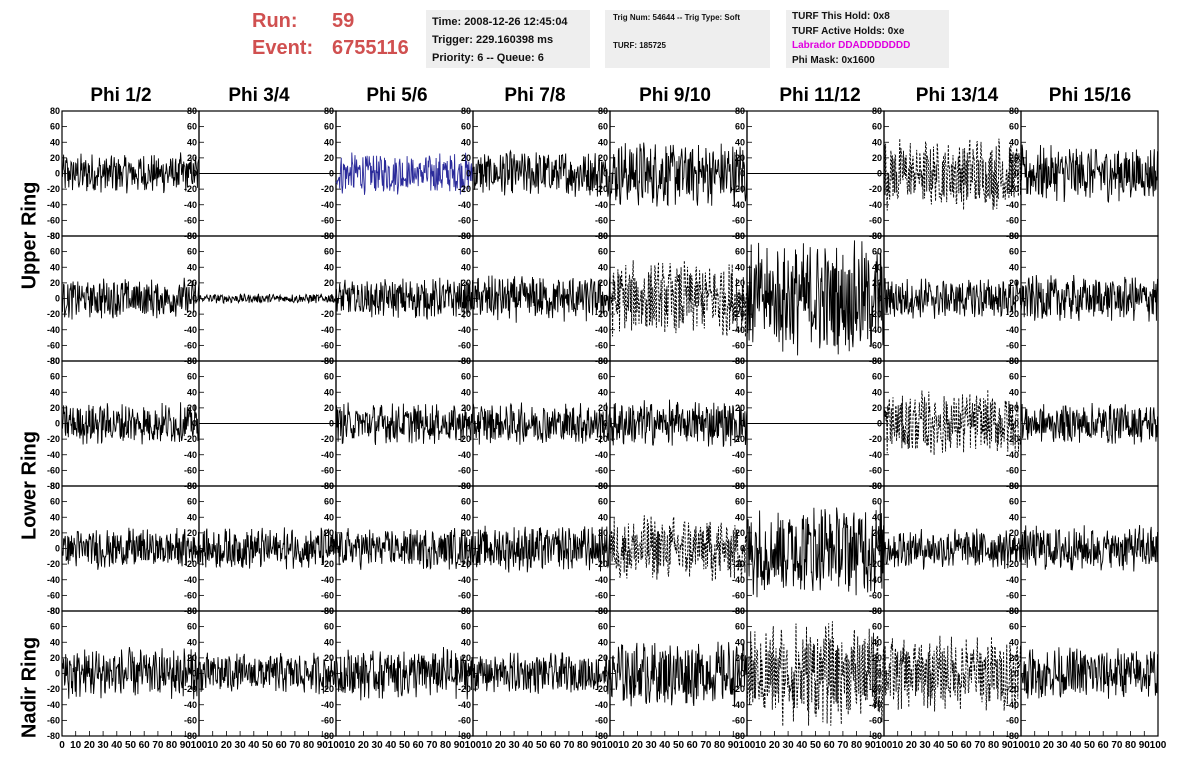 The height and width of the screenshot is (772, 1196). Describe the element at coordinates (601, 189) in the screenshot. I see `panel-r1-c5-ytick-label: -20` at that location.